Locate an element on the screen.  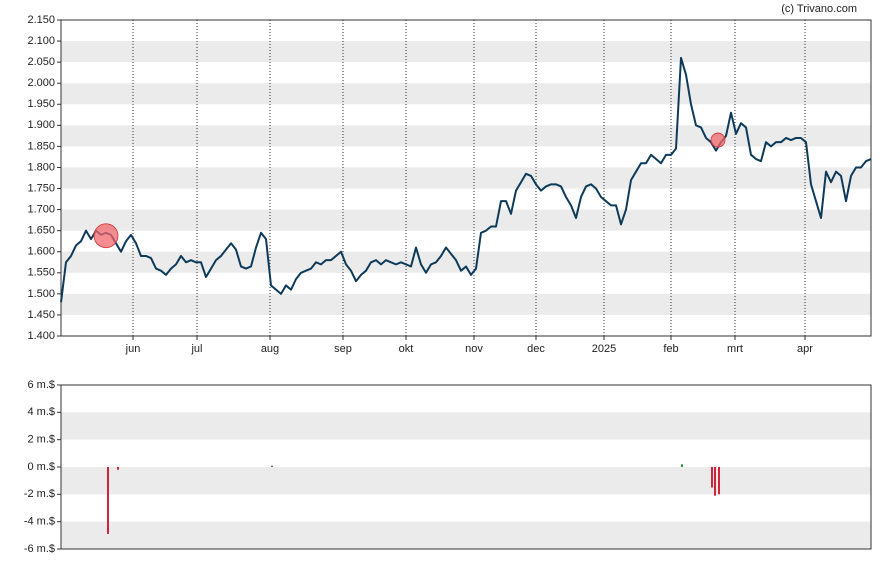
y-tick-label: 1.650 is located at coordinates (41, 231).